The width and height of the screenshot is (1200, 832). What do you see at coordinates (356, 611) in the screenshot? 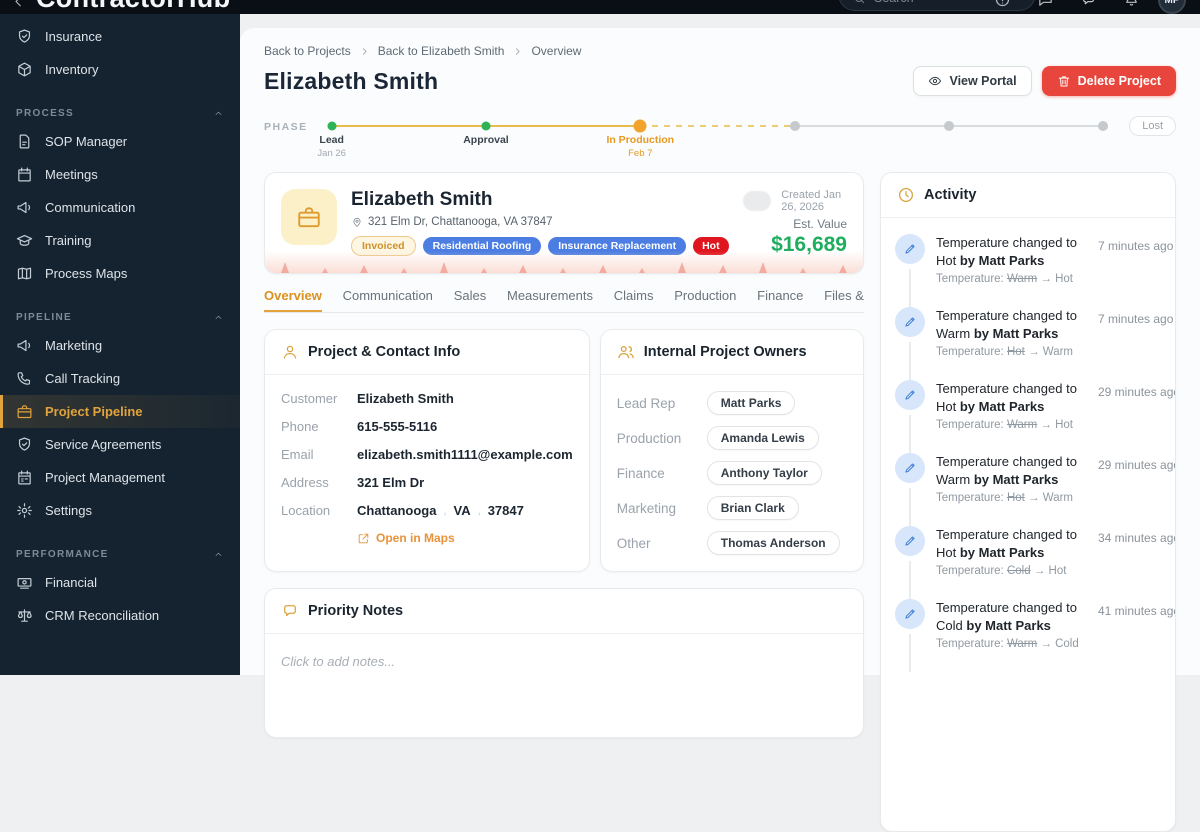
I see `notes-card-title: Priority Notes` at bounding box center [356, 611].